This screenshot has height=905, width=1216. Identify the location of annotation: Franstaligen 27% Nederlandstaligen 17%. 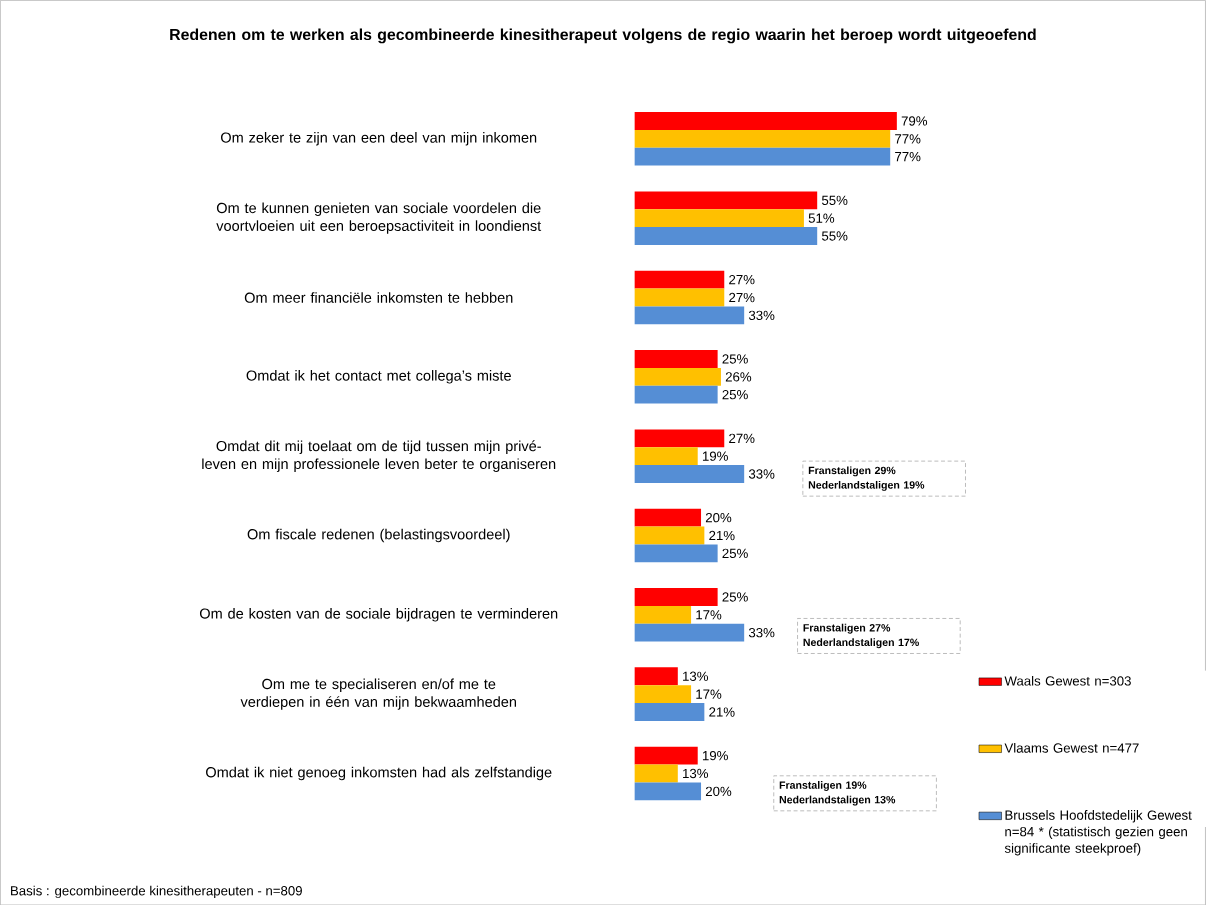
(861, 636).